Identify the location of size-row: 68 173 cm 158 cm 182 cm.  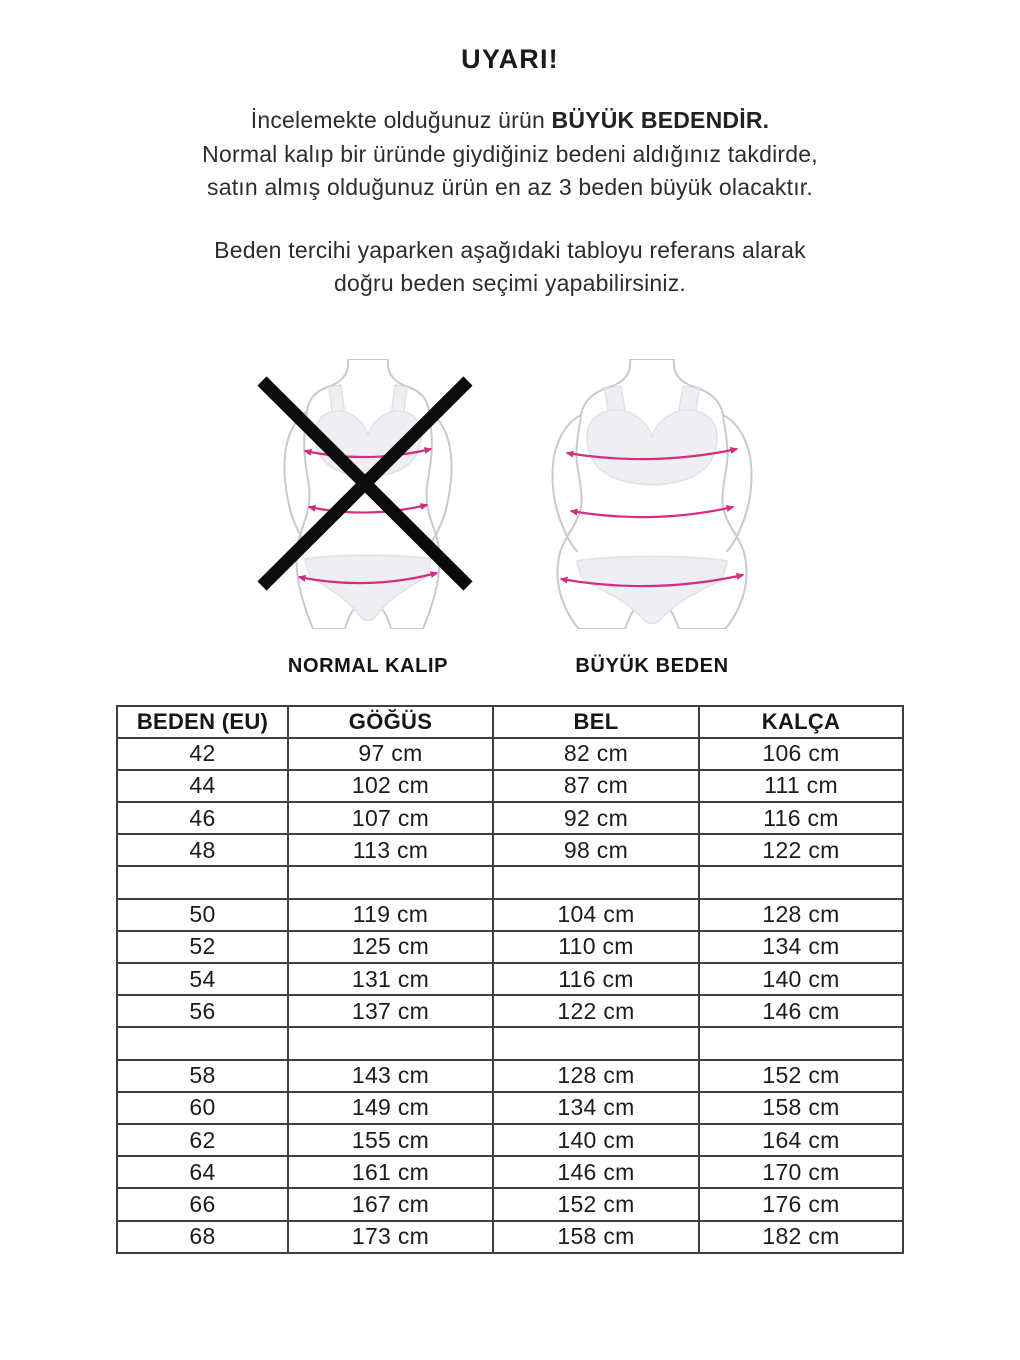
(510, 1236).